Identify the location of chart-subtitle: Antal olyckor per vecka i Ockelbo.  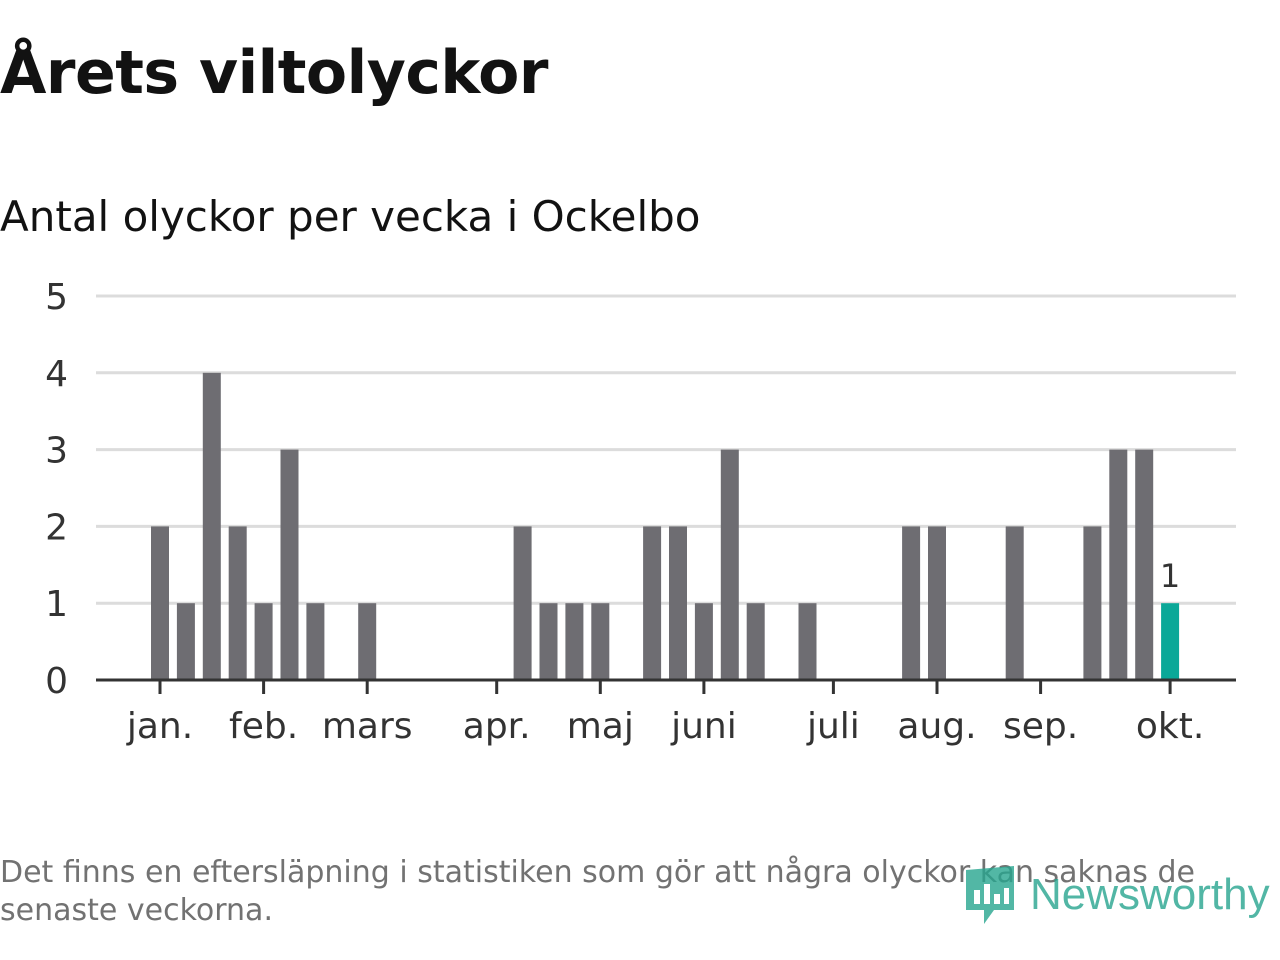
(350, 216).